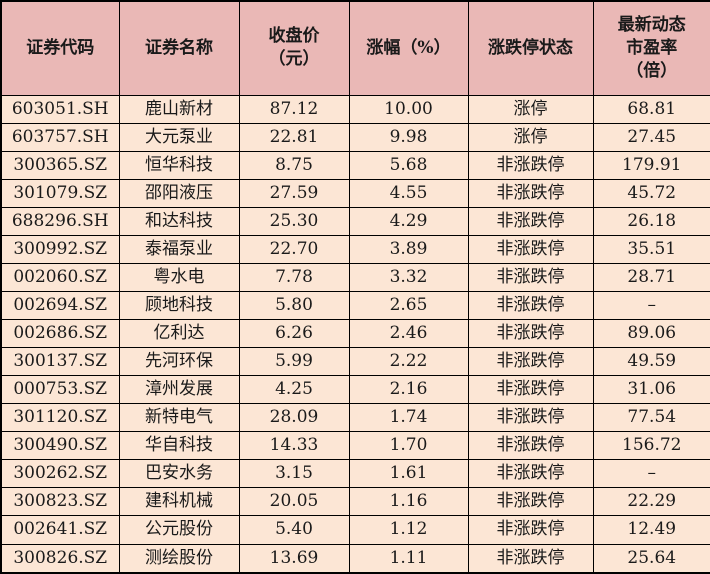 This screenshot has height=574, width=710. I want to click on cell-security-name: 恒华科技, so click(179, 165).